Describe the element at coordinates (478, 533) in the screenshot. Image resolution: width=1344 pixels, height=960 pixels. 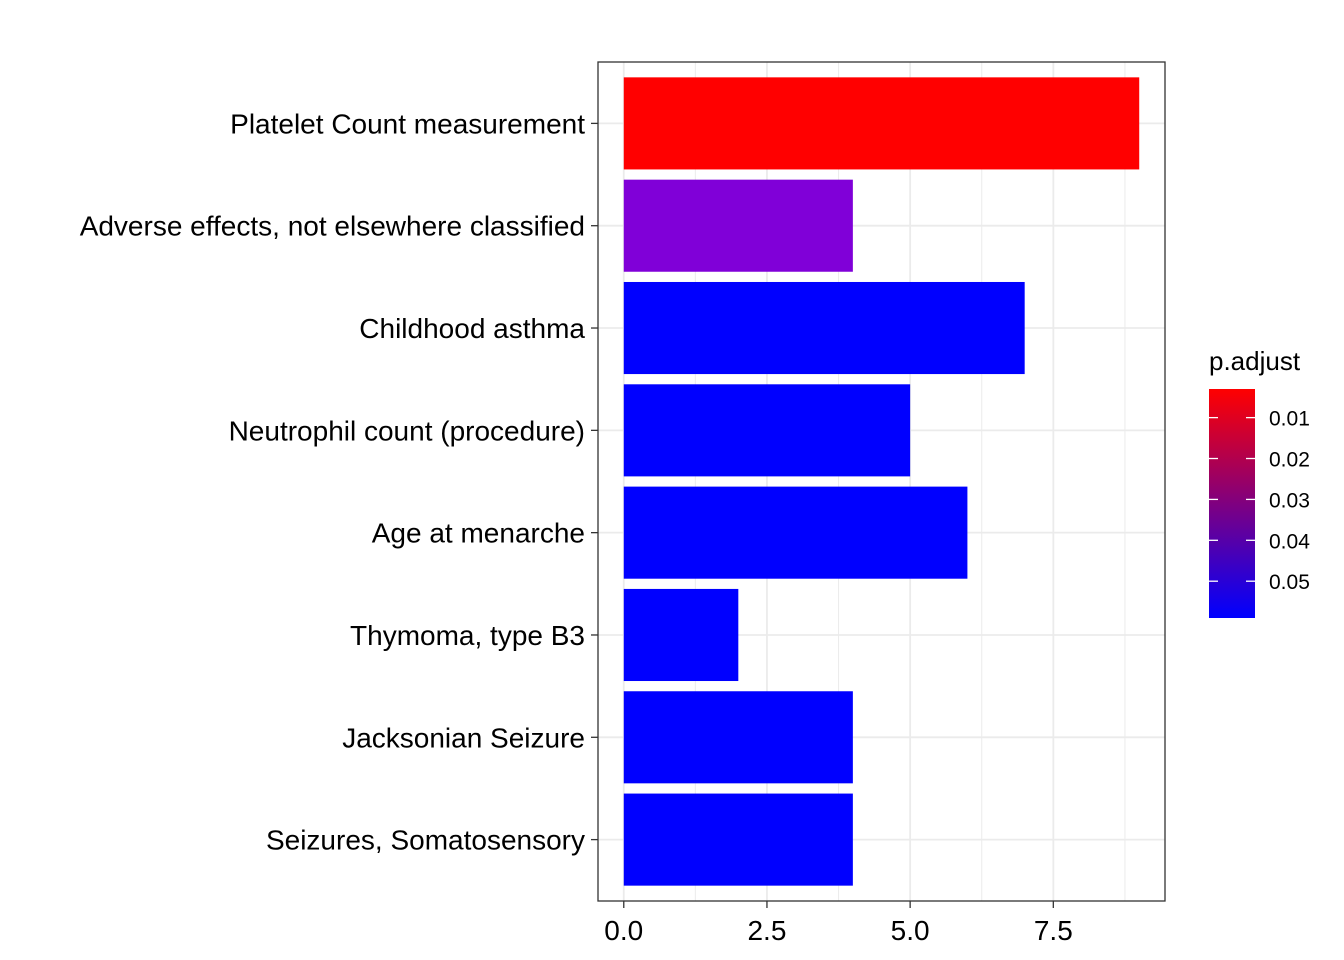
I see `category-label: Age at menarche` at that location.